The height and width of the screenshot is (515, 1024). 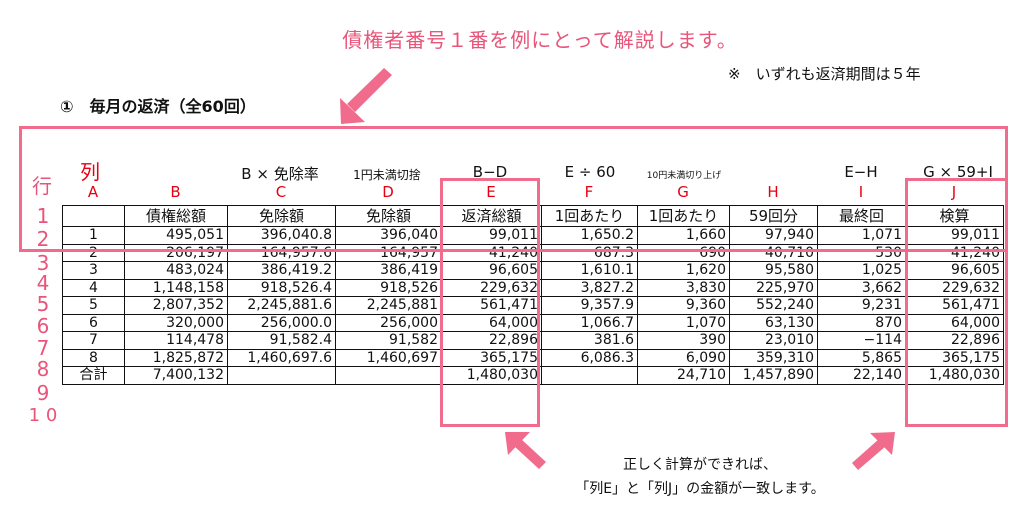 What do you see at coordinates (176, 216) in the screenshot?
I see `header-cell: 債権総額` at bounding box center [176, 216].